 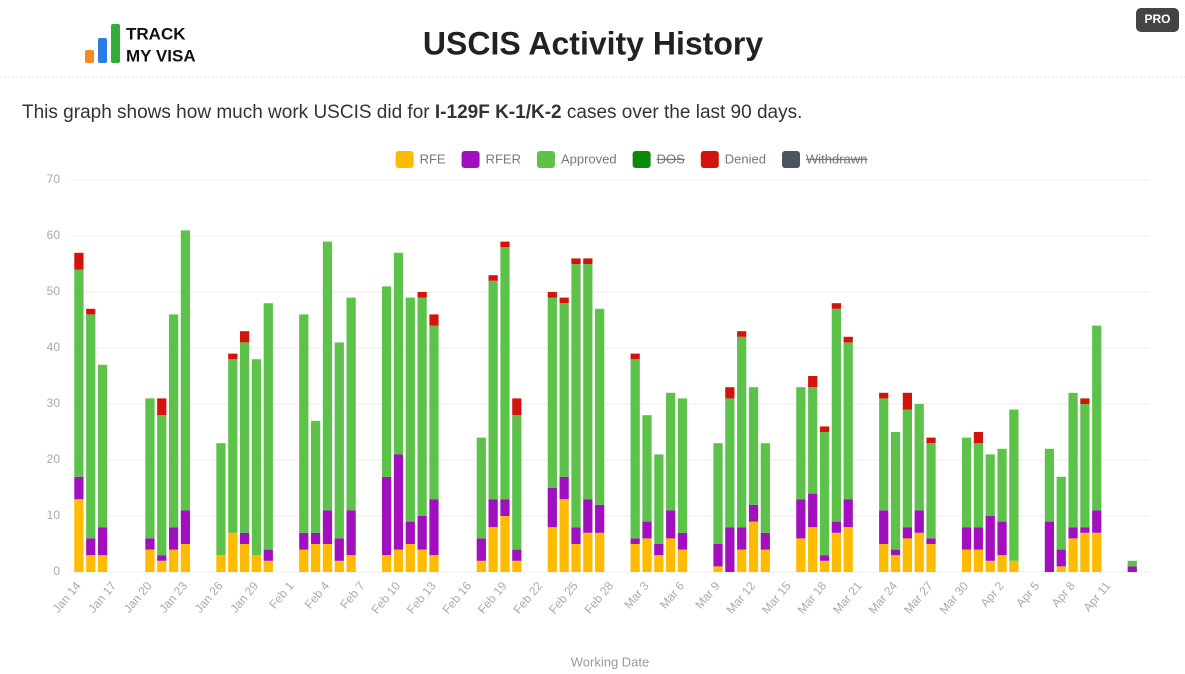 I want to click on x-tick-label: Feb 4, so click(x=317, y=595).